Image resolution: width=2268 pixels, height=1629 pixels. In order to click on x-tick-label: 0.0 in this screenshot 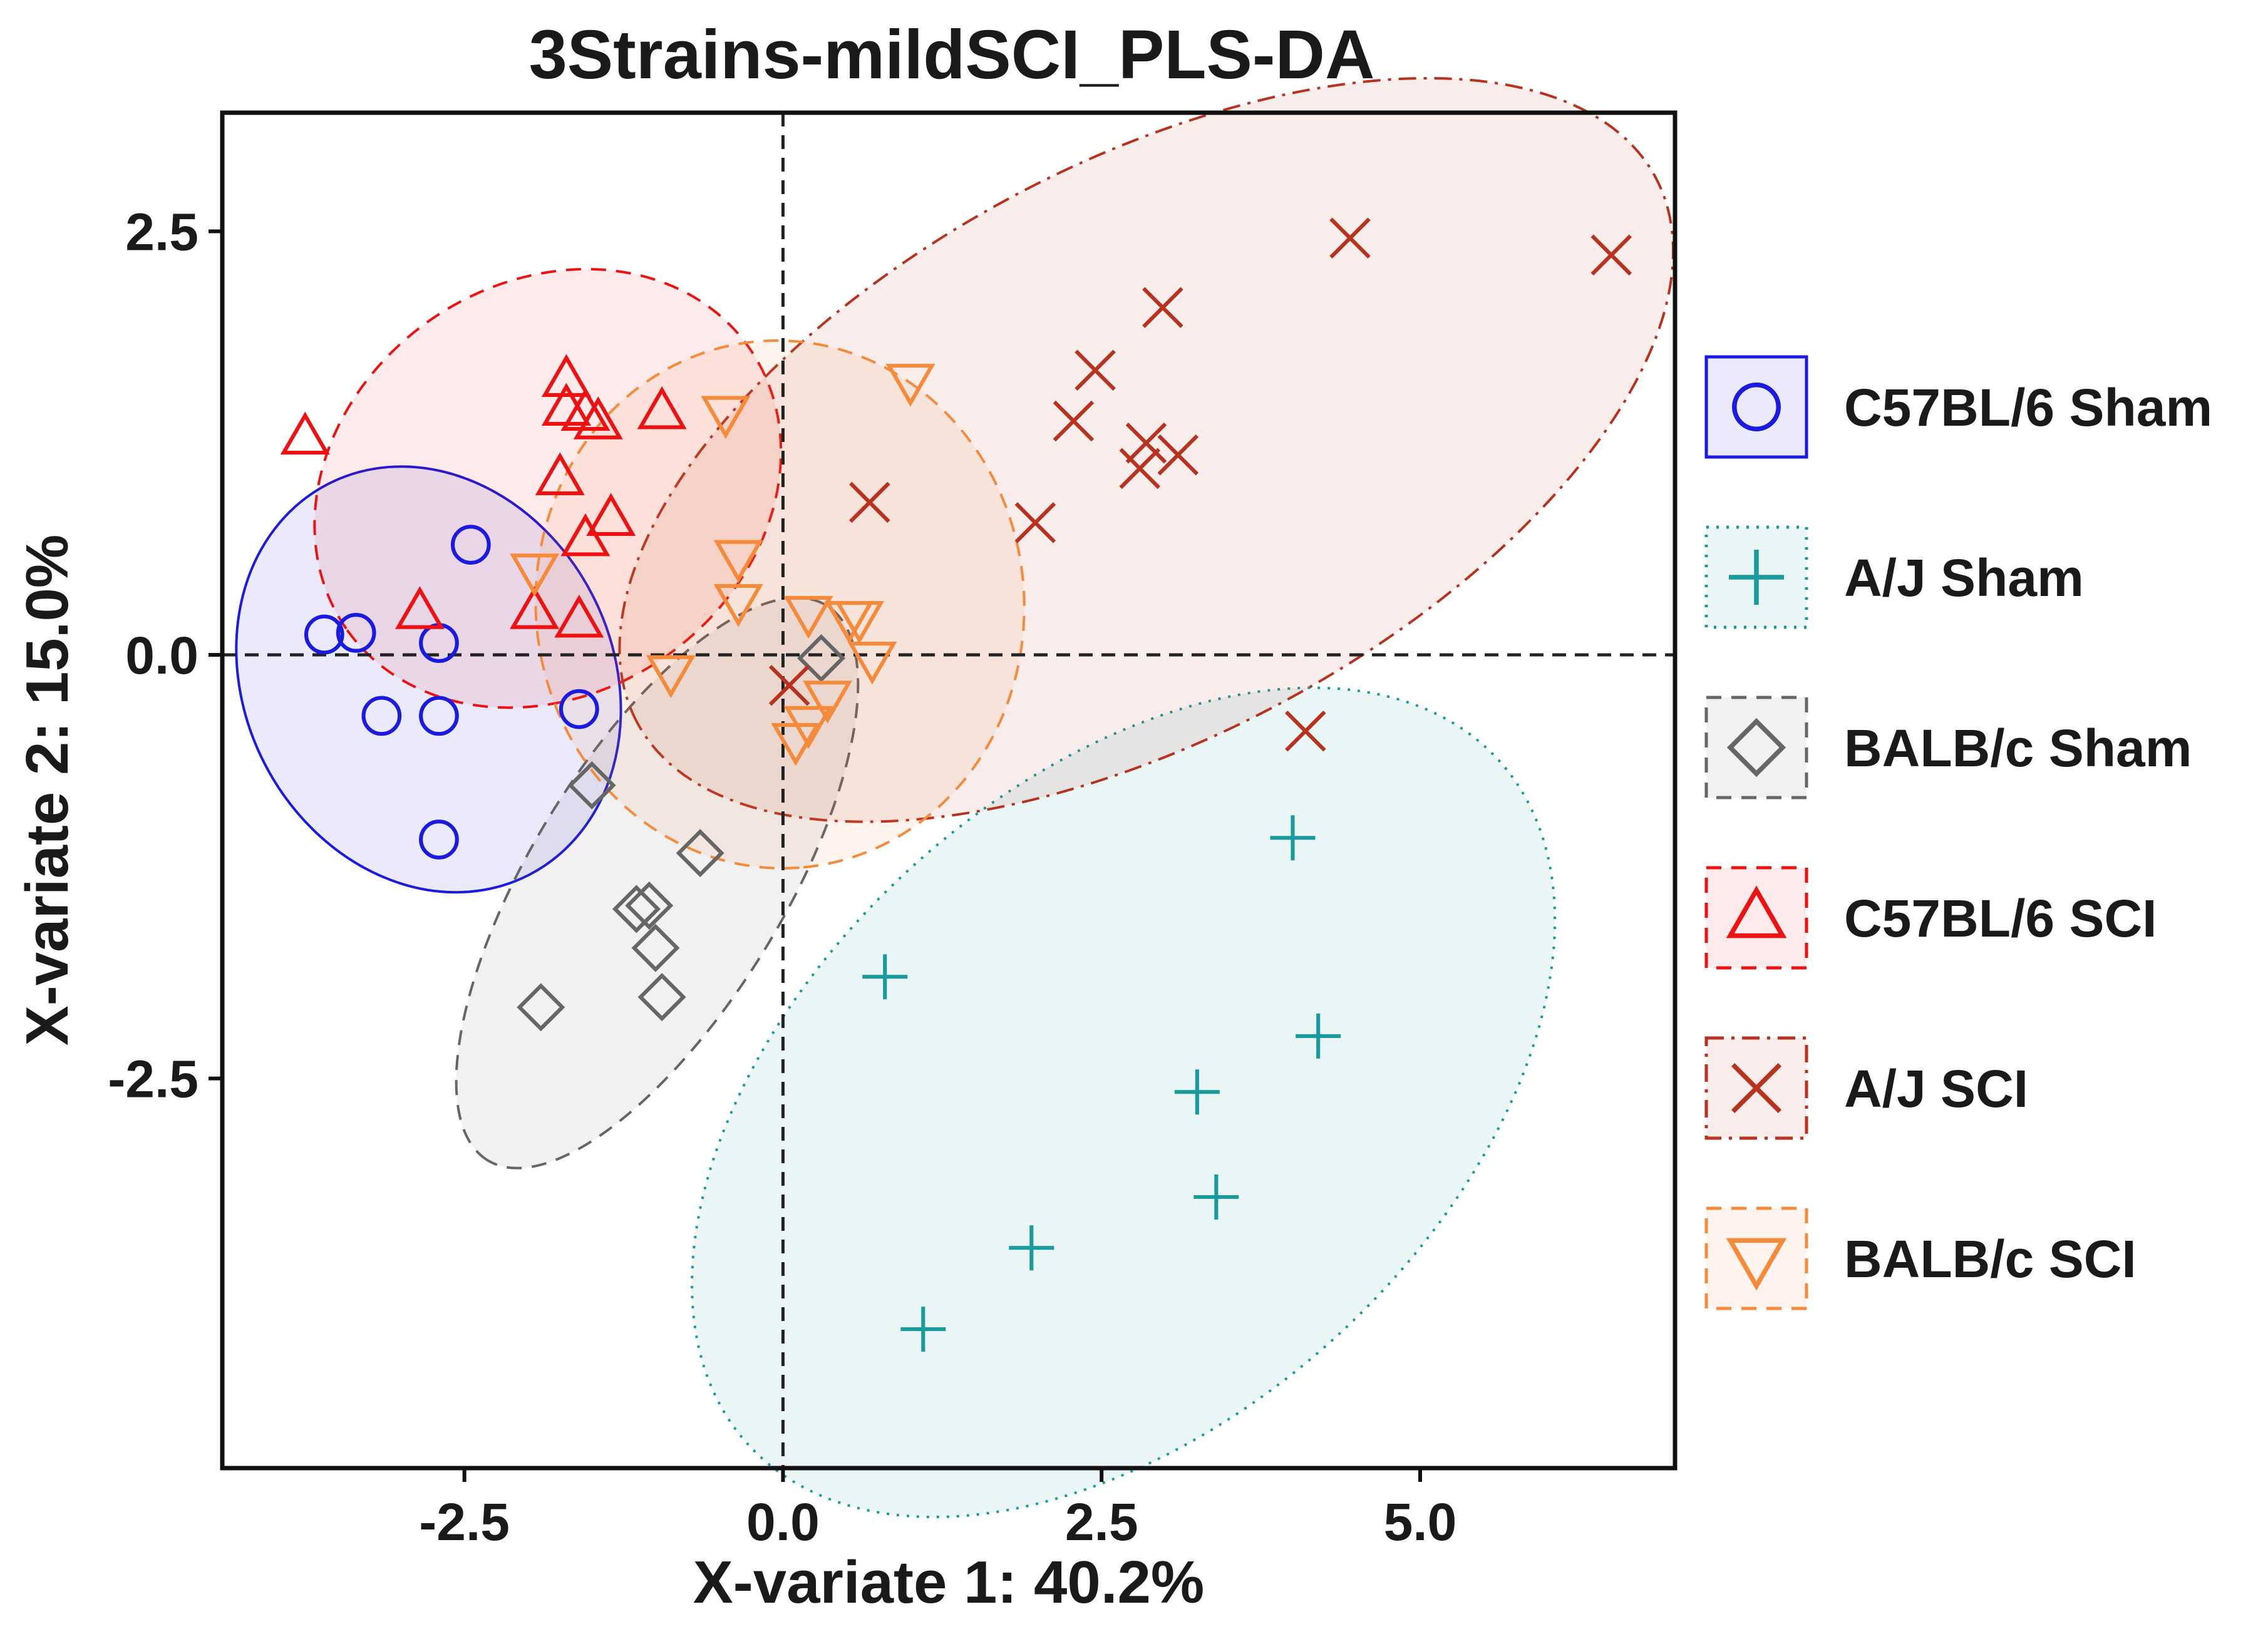, I will do `click(783, 1522)`.